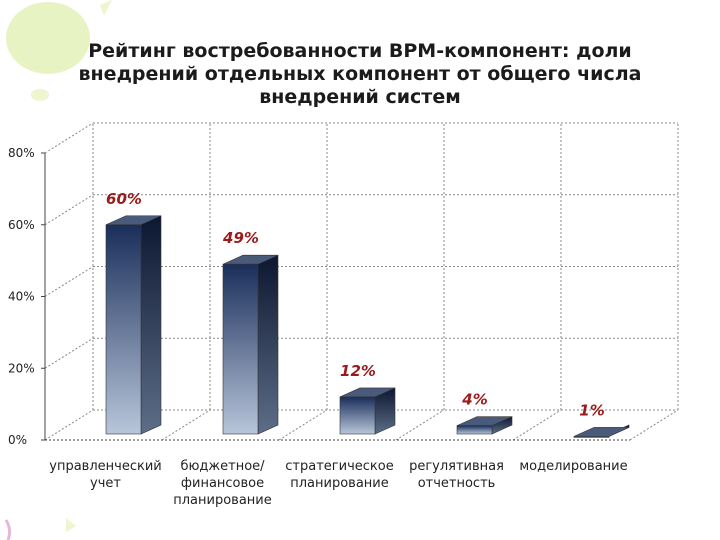  Describe the element at coordinates (240, 238) in the screenshot. I see `data-label: 49%` at that location.